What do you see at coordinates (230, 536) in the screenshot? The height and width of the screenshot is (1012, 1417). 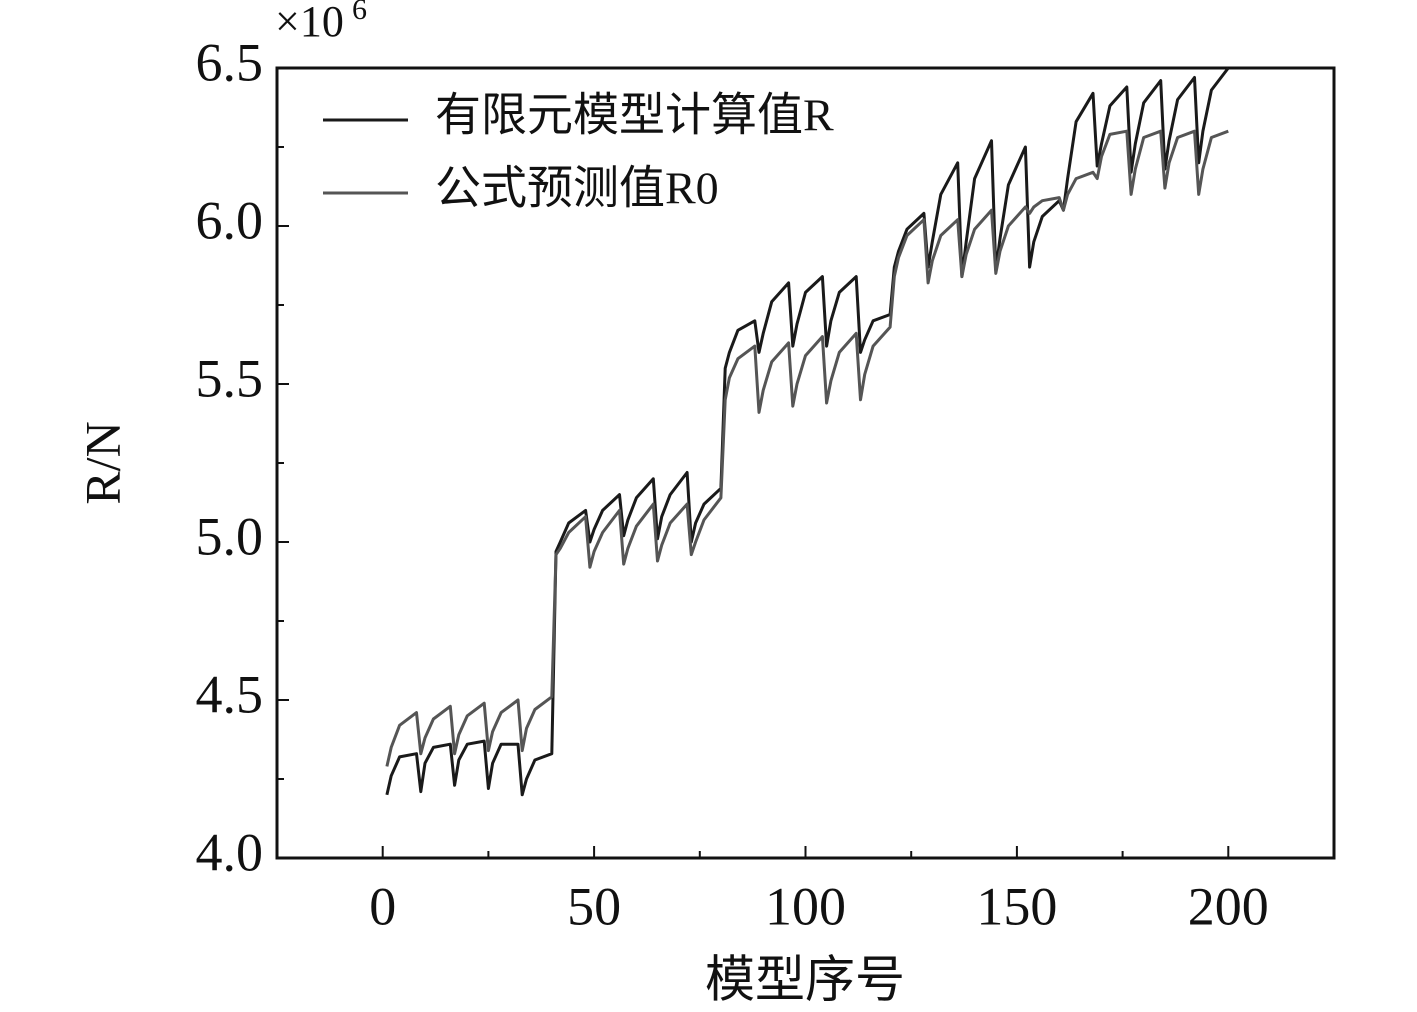 I see `y-tick-label: 5.0` at bounding box center [230, 536].